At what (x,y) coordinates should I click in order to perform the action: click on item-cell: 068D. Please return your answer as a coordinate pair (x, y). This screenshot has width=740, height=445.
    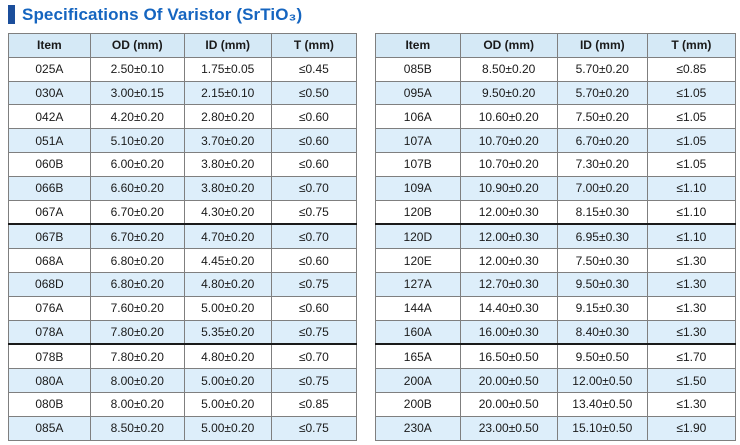
    Looking at the image, I should click on (49, 284).